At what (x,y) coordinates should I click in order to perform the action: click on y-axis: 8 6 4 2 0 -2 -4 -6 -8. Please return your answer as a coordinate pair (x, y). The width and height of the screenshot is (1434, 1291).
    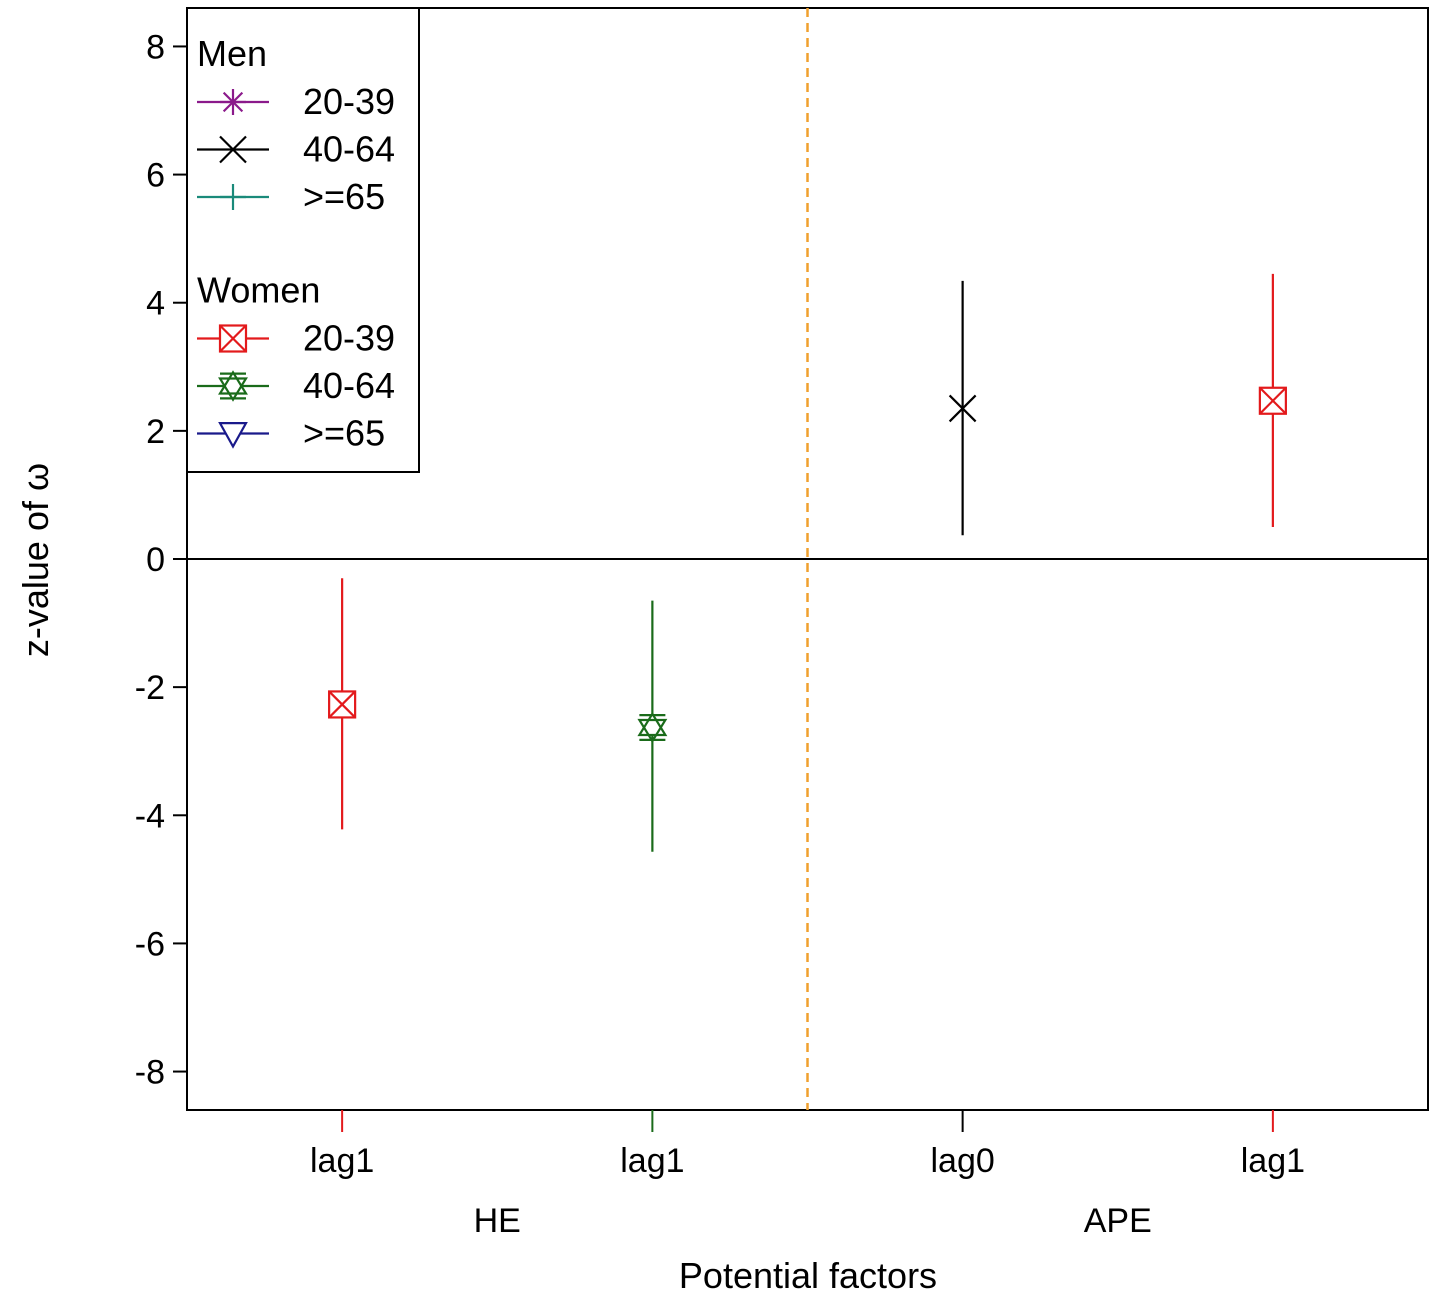
    Looking at the image, I should click on (161, 560).